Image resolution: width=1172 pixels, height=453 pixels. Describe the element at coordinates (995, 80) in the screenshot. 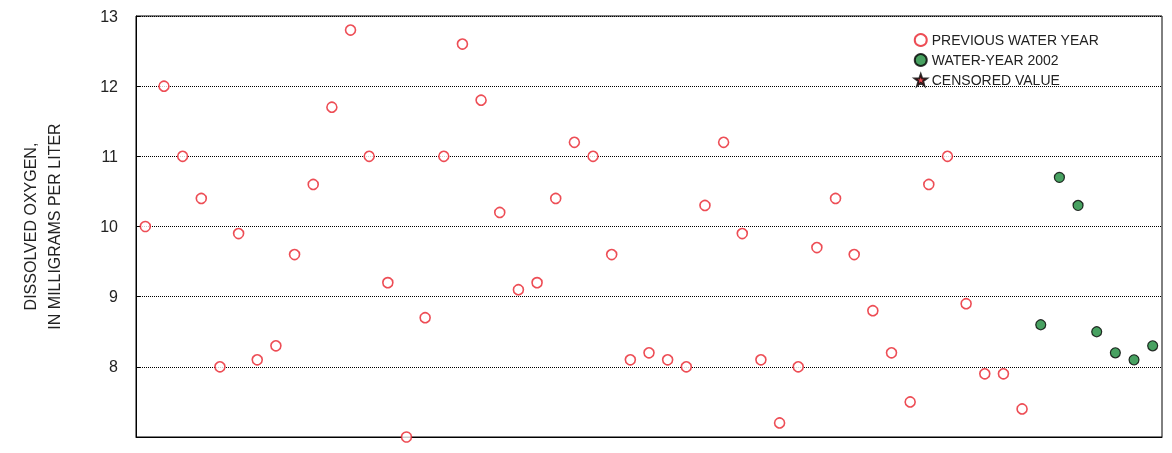

I see `legend-label: CENSORED VALUE` at that location.